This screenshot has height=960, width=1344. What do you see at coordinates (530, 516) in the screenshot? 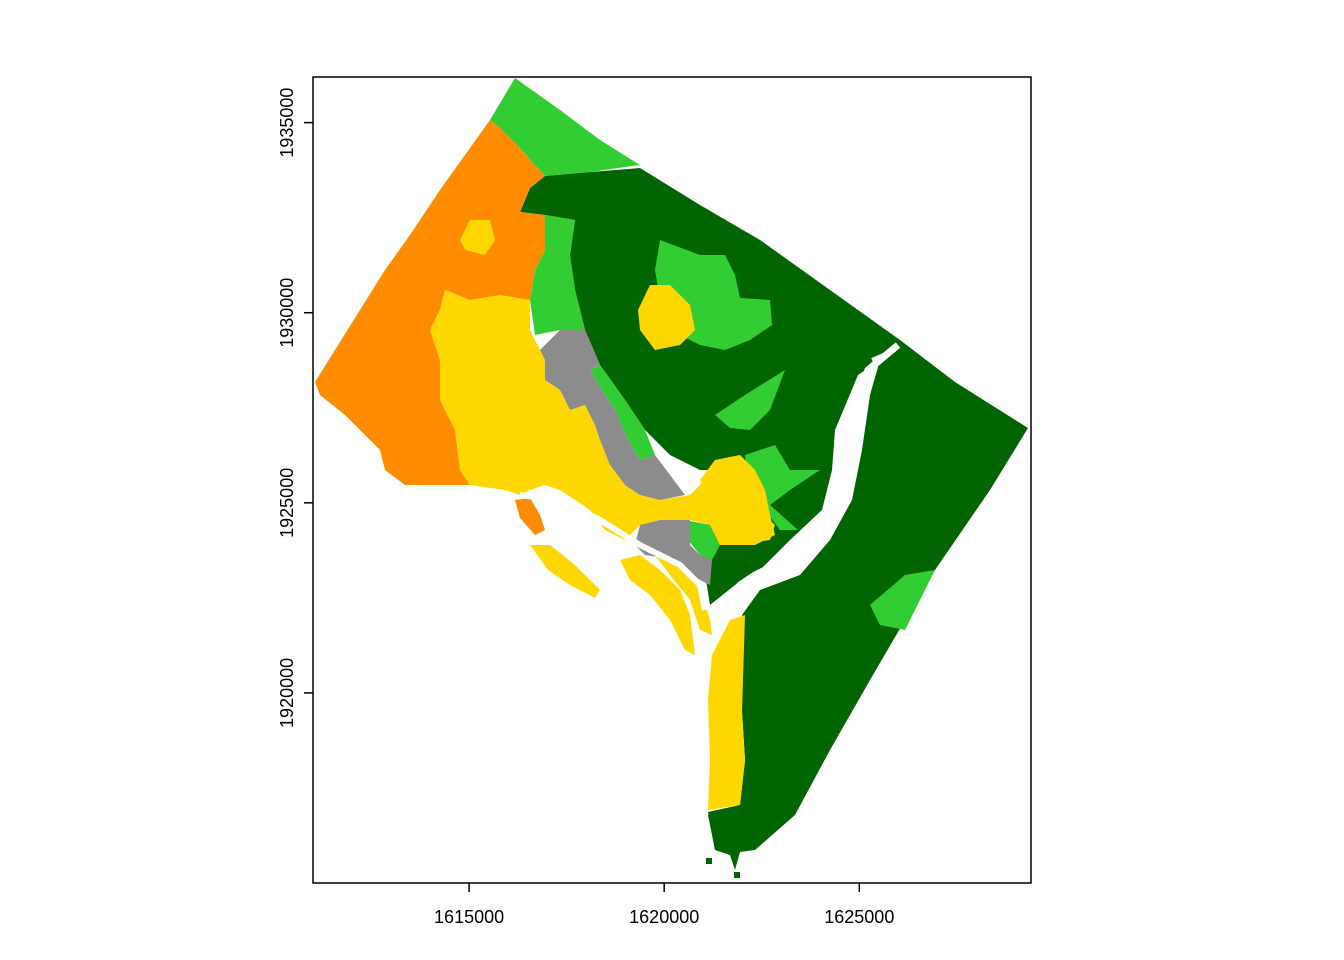
I see `class-orange-river` at bounding box center [530, 516].